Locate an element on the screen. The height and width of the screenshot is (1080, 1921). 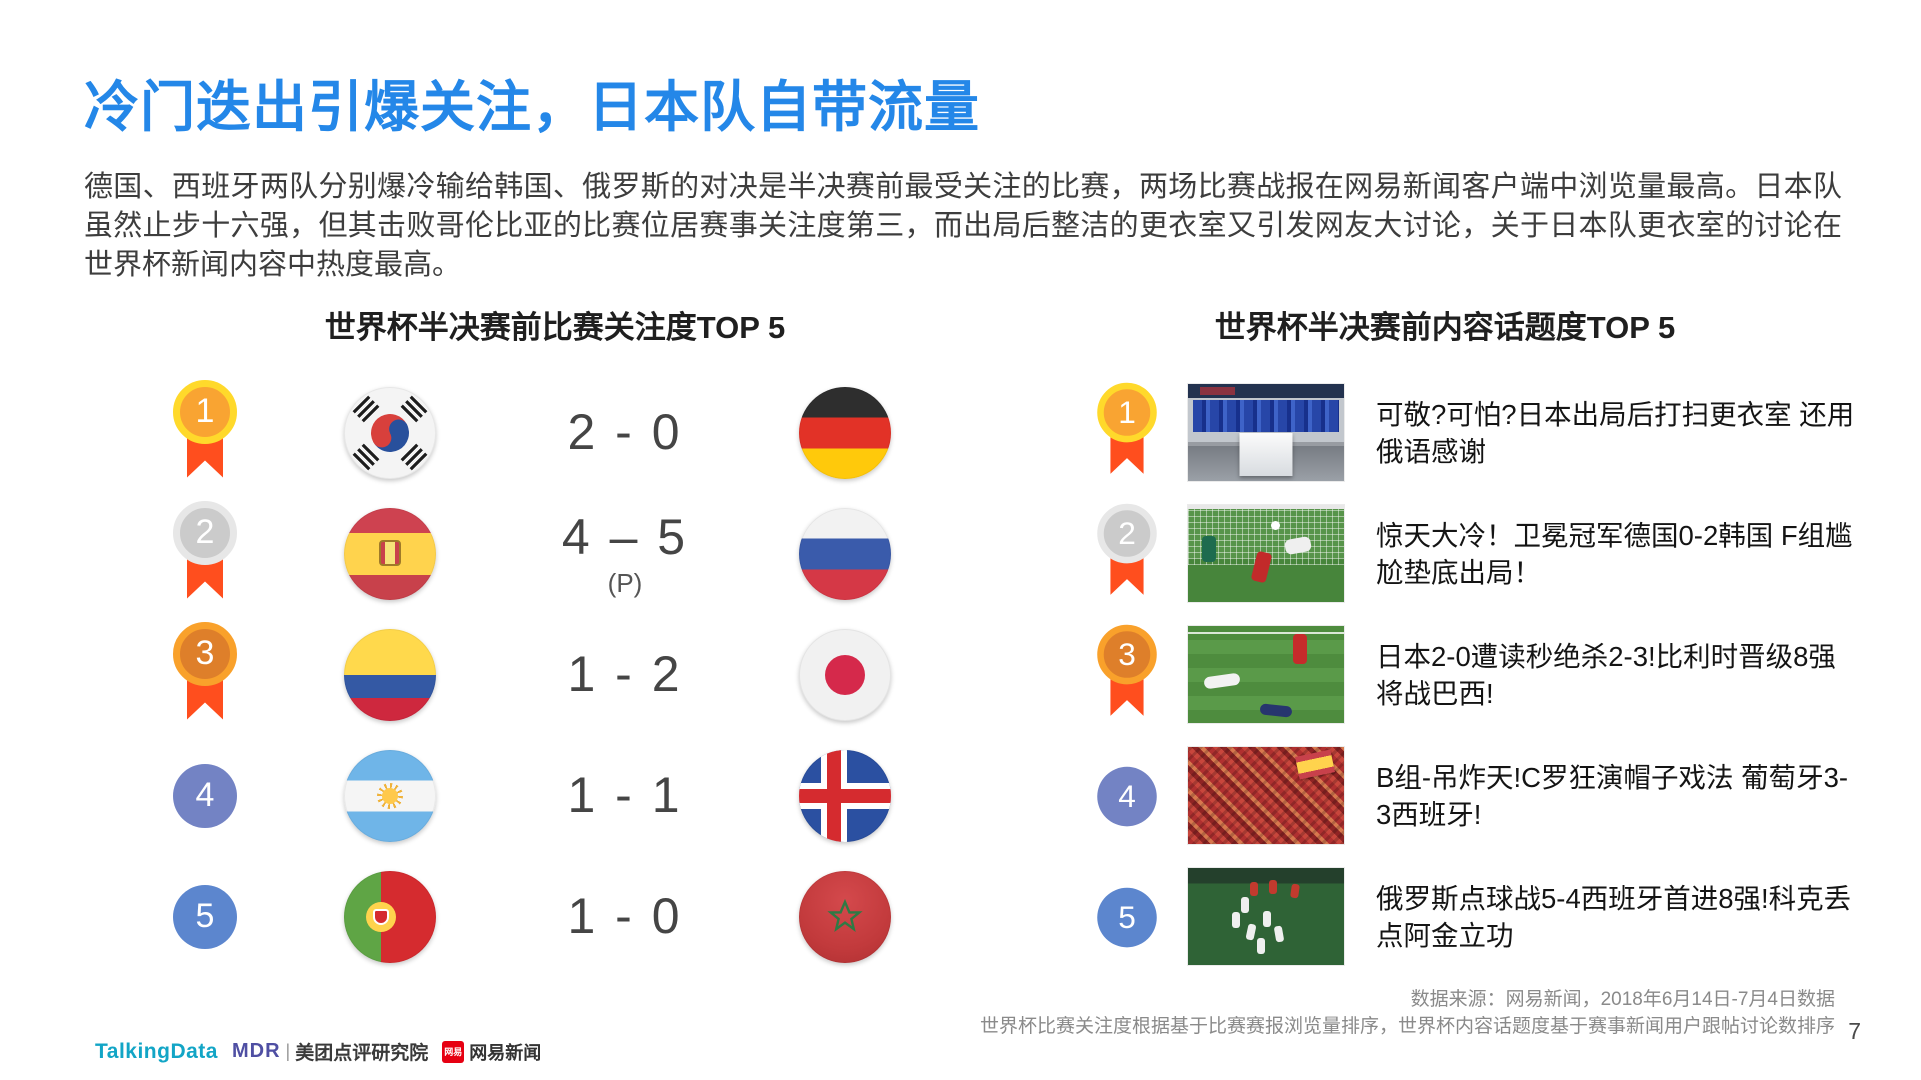
news-headline: B组-吊炸天!C罗狂演帽子戏法 葡萄牙3-3西班牙! is located at coordinates (1612, 795).